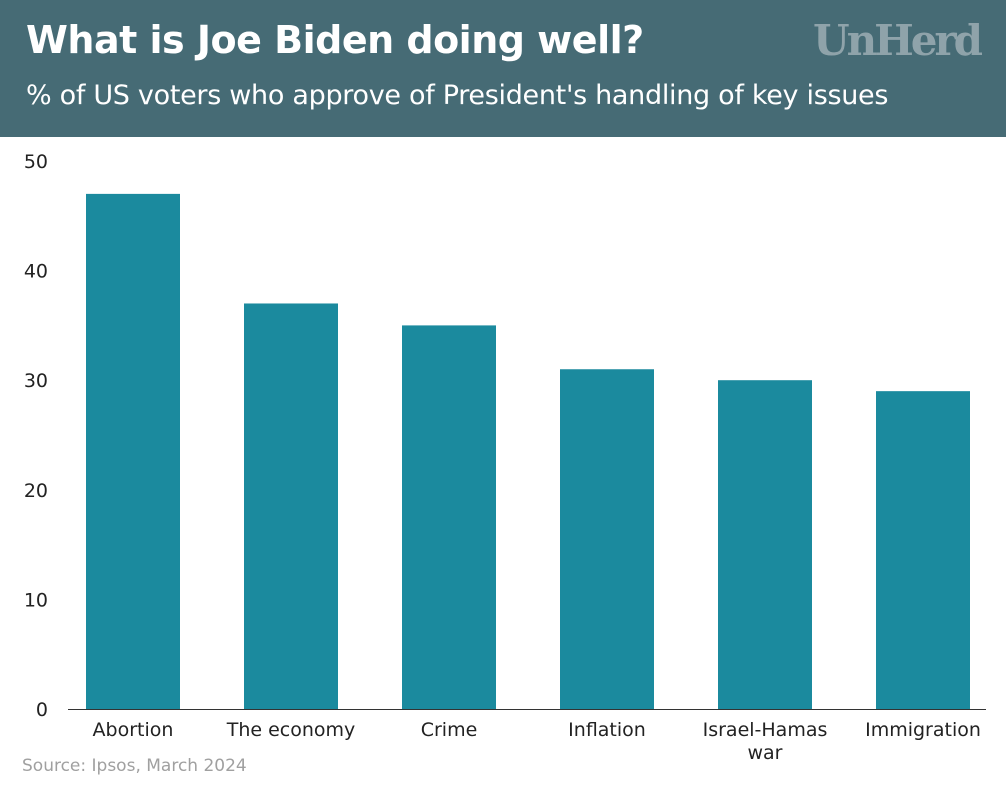 The width and height of the screenshot is (1006, 785). I want to click on x-category-label: Immigration, so click(923, 730).